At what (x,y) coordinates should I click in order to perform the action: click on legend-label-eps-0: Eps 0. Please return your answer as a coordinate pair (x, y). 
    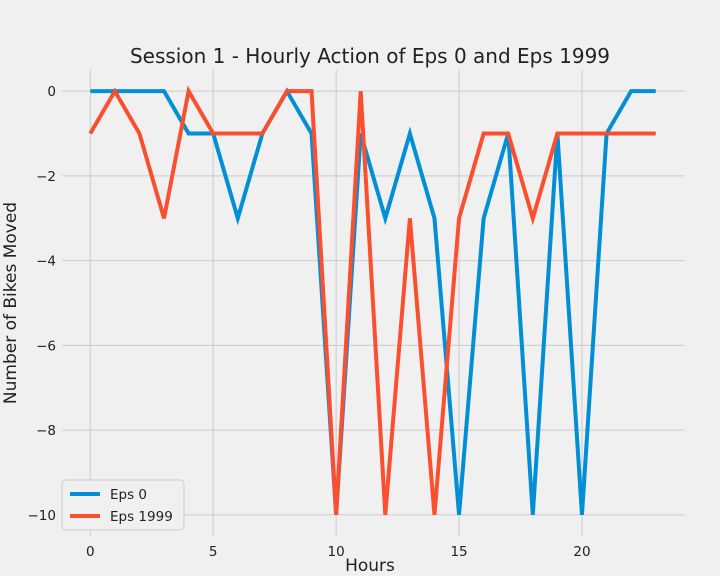
    Looking at the image, I should click on (128, 495).